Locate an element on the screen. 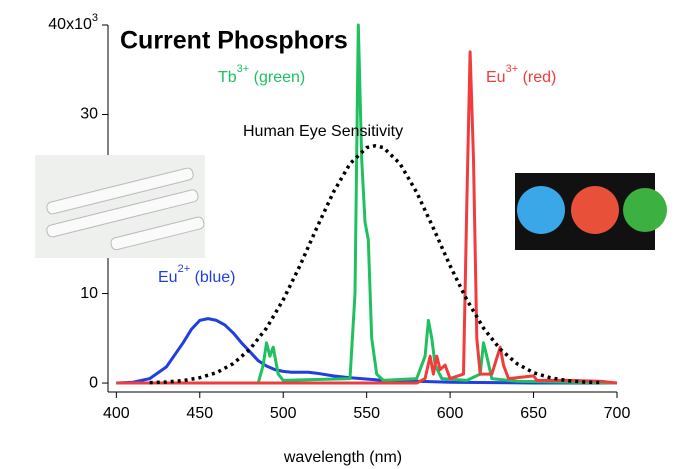 This screenshot has width=683, height=469. series-label: Eu2+ (blue) is located at coordinates (196, 274).